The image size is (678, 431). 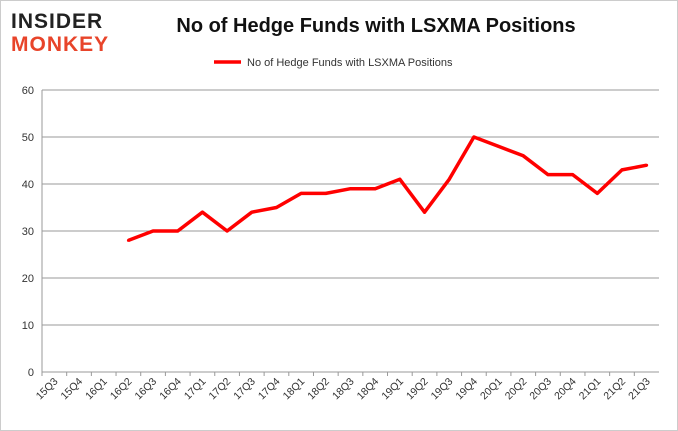 What do you see at coordinates (71, 389) in the screenshot?
I see `x-tick-label: 15Q4` at bounding box center [71, 389].